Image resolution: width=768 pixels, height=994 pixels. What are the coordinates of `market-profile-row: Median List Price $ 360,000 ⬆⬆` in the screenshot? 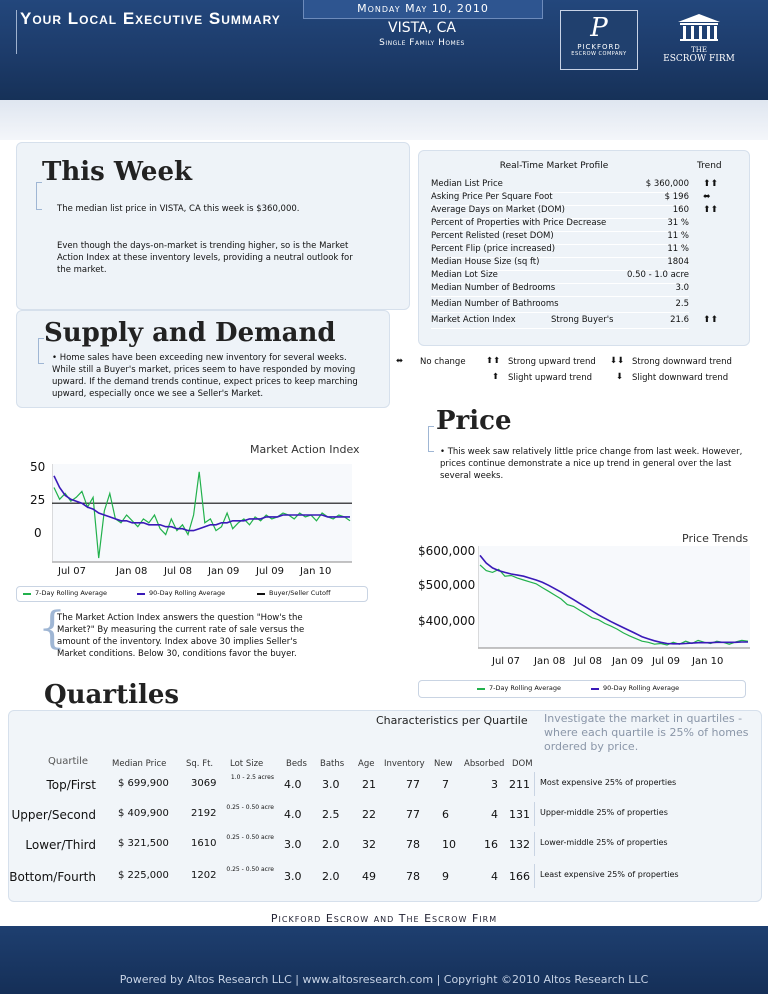 It's located at (574, 186).